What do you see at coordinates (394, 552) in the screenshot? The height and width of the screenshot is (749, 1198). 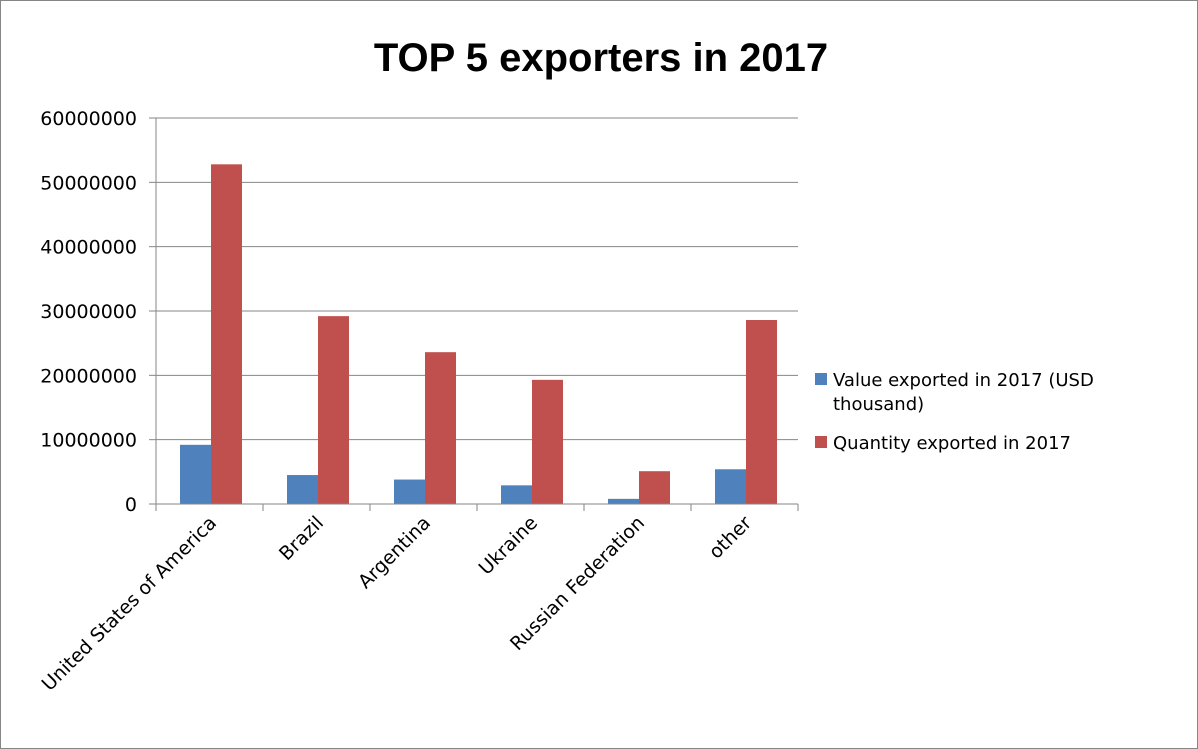 I see `x-tick-label: Argentina` at bounding box center [394, 552].